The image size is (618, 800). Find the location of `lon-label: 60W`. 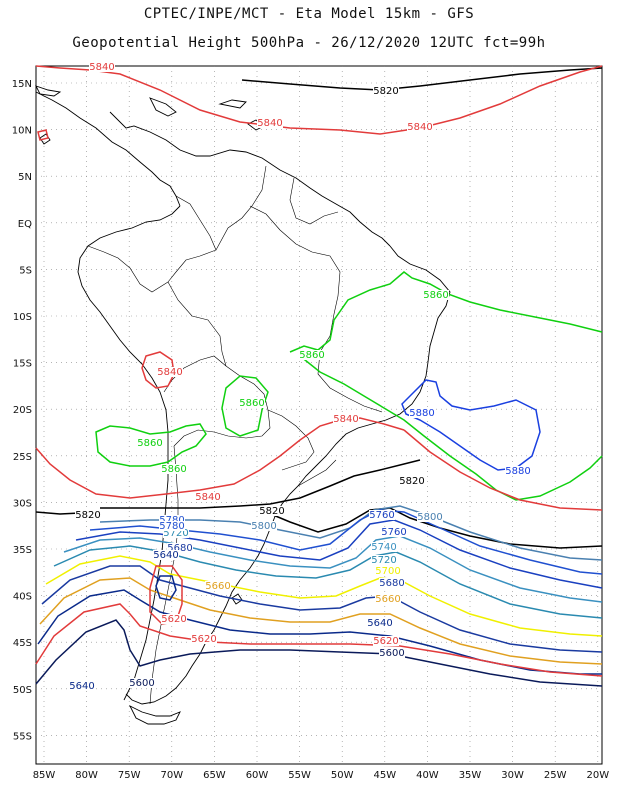

lon-label: 60W is located at coordinates (257, 775).